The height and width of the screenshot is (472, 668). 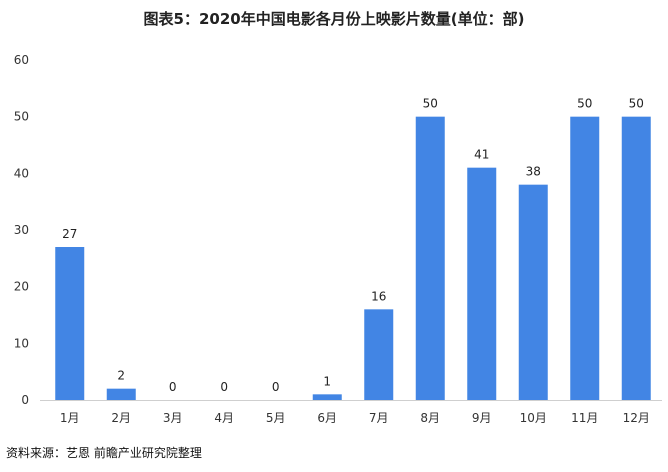 What do you see at coordinates (21, 343) in the screenshot?
I see `y-tick-label: 10` at bounding box center [21, 343].